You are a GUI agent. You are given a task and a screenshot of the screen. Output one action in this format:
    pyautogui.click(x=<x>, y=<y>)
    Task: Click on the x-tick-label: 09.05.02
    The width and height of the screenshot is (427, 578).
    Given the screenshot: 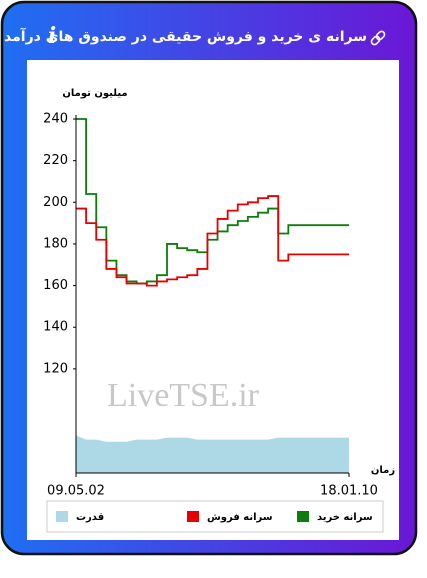 What is the action you would take?
    pyautogui.click(x=76, y=491)
    